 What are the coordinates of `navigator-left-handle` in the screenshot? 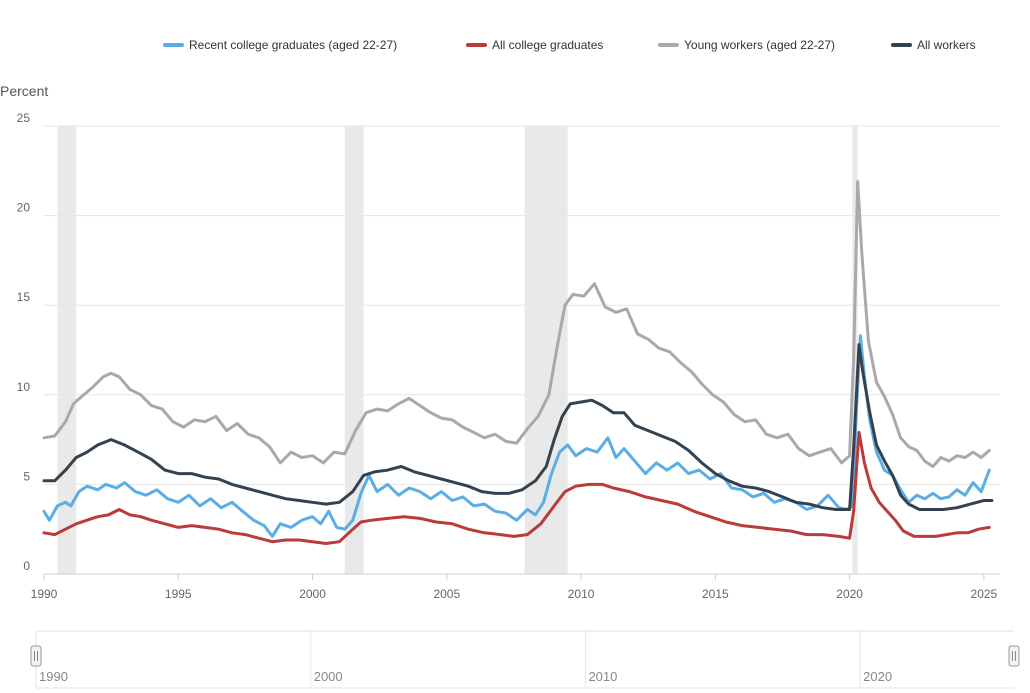 It's located at (36, 656).